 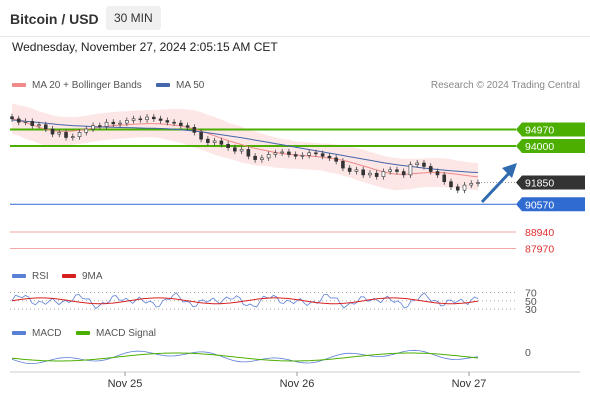 I want to click on legend-ma20: MA 20 + Bollinger Bands, so click(x=77, y=85).